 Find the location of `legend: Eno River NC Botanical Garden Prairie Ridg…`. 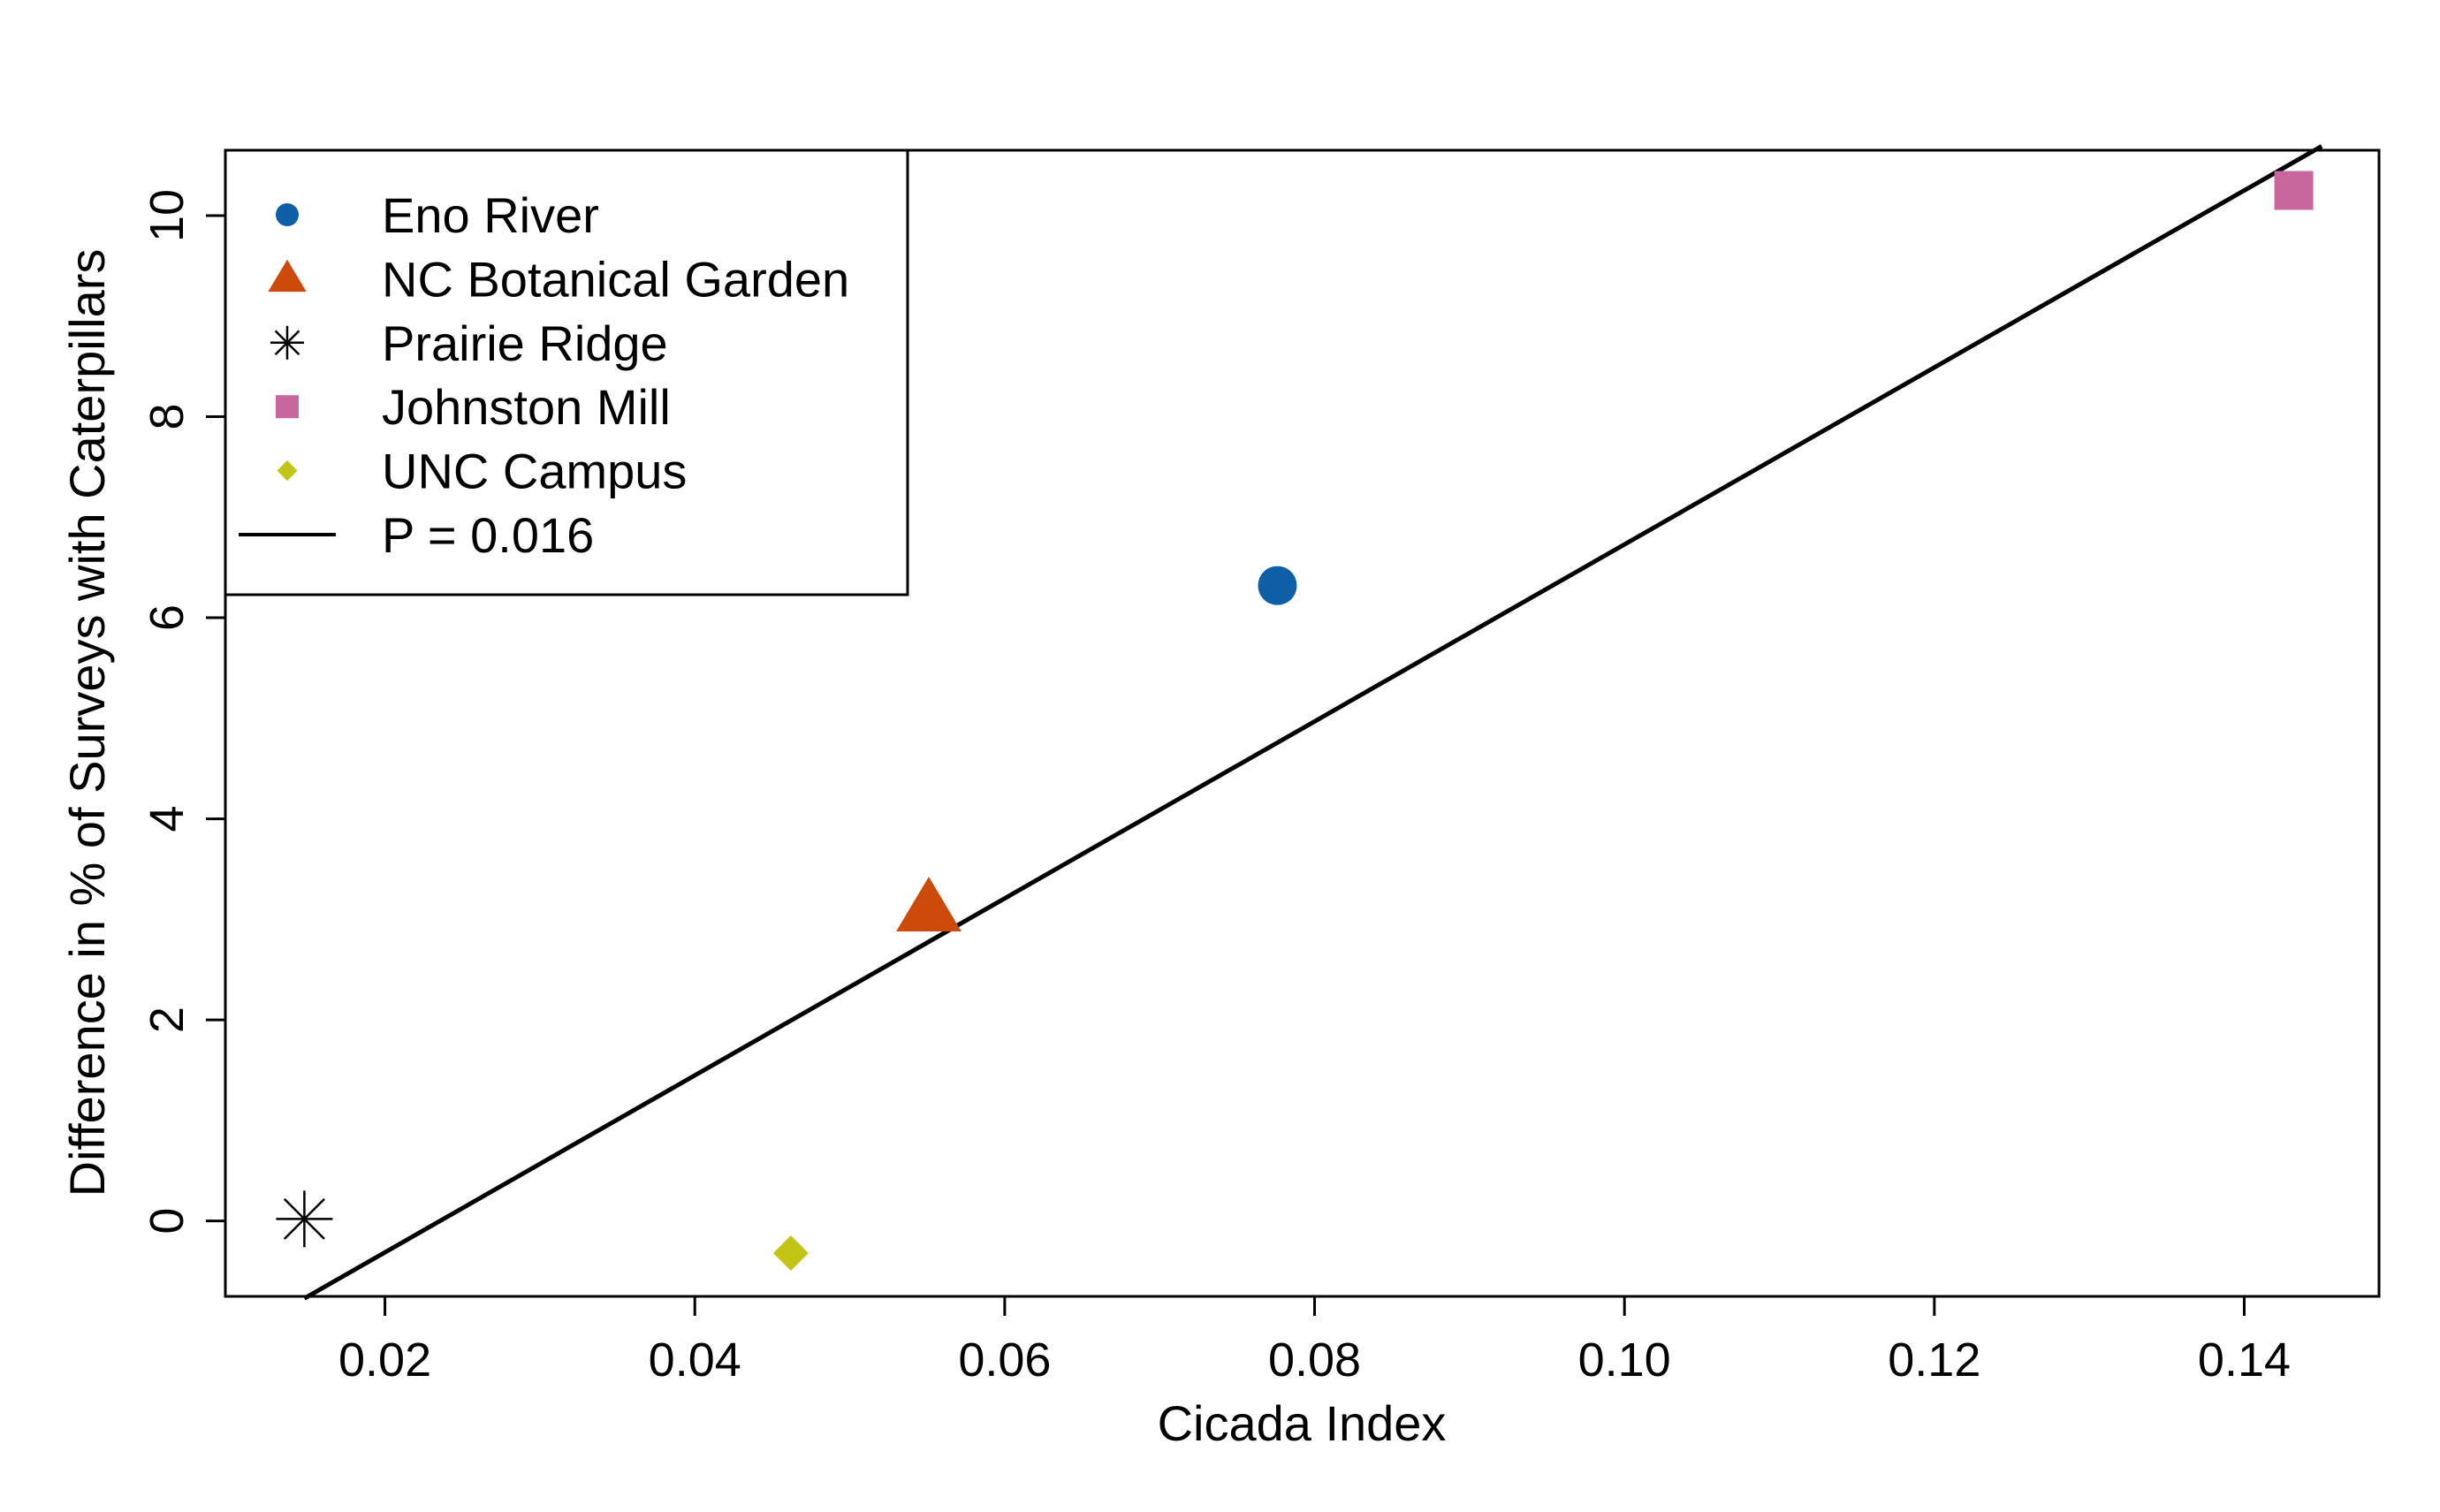

legend: Eno River NC Botanical Garden Prairie Ridg… is located at coordinates (566, 372).